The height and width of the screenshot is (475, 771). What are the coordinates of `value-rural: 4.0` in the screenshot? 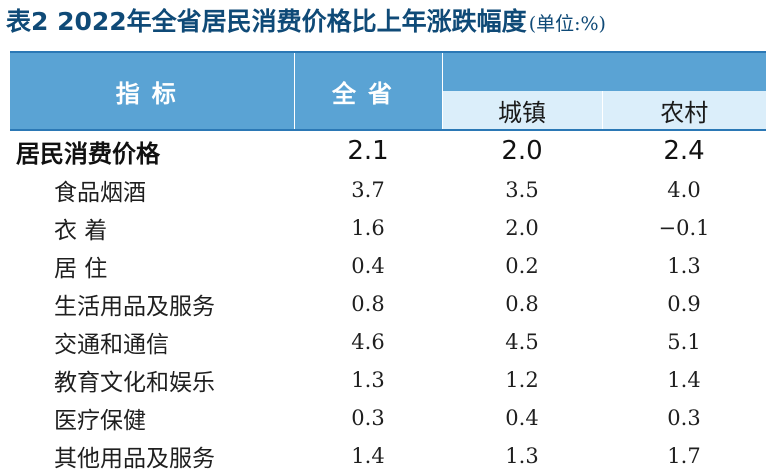 It's located at (684, 190).